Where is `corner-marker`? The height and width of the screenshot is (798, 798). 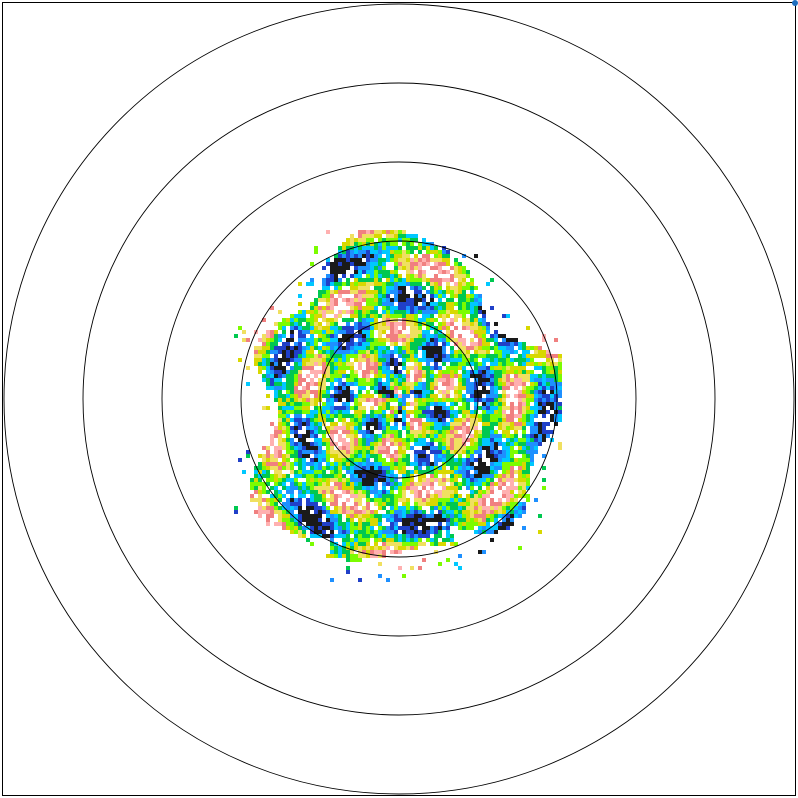 corner-marker is located at coordinates (795, 3).